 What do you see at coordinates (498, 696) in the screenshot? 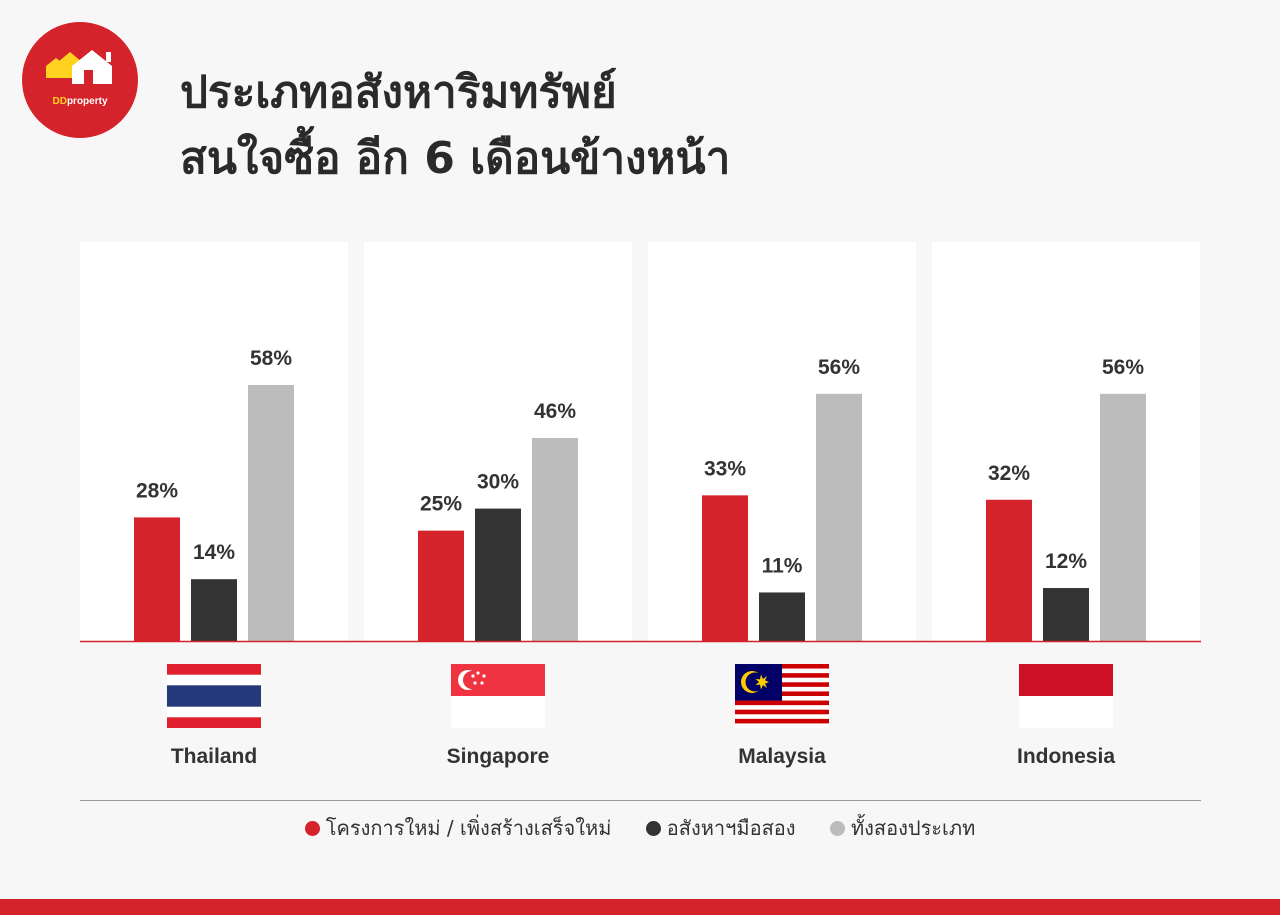
I see `singapore-flag` at bounding box center [498, 696].